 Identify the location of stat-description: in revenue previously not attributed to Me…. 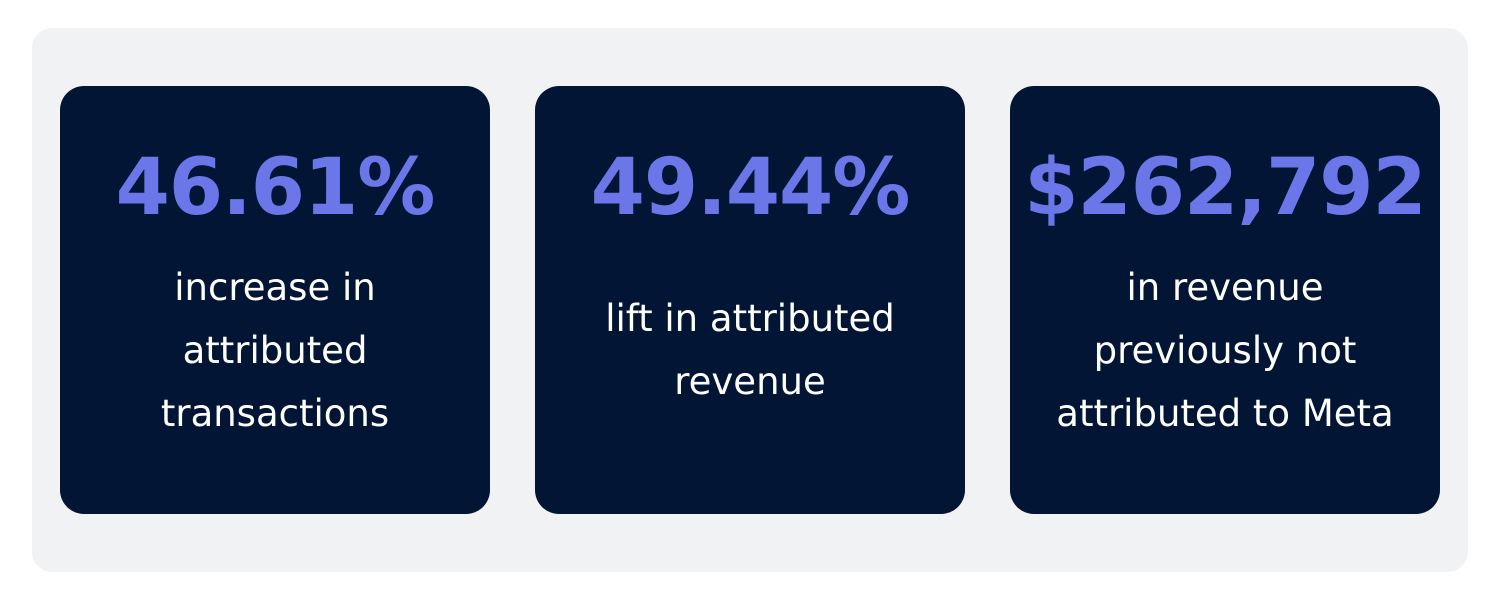
(1225, 350).